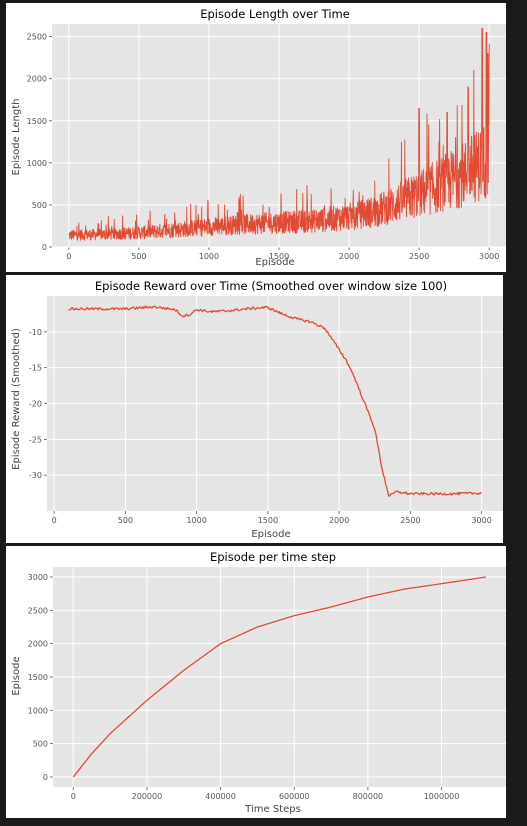  Describe the element at coordinates (368, 796) in the screenshot. I see `x-tick-label: 800000` at that location.